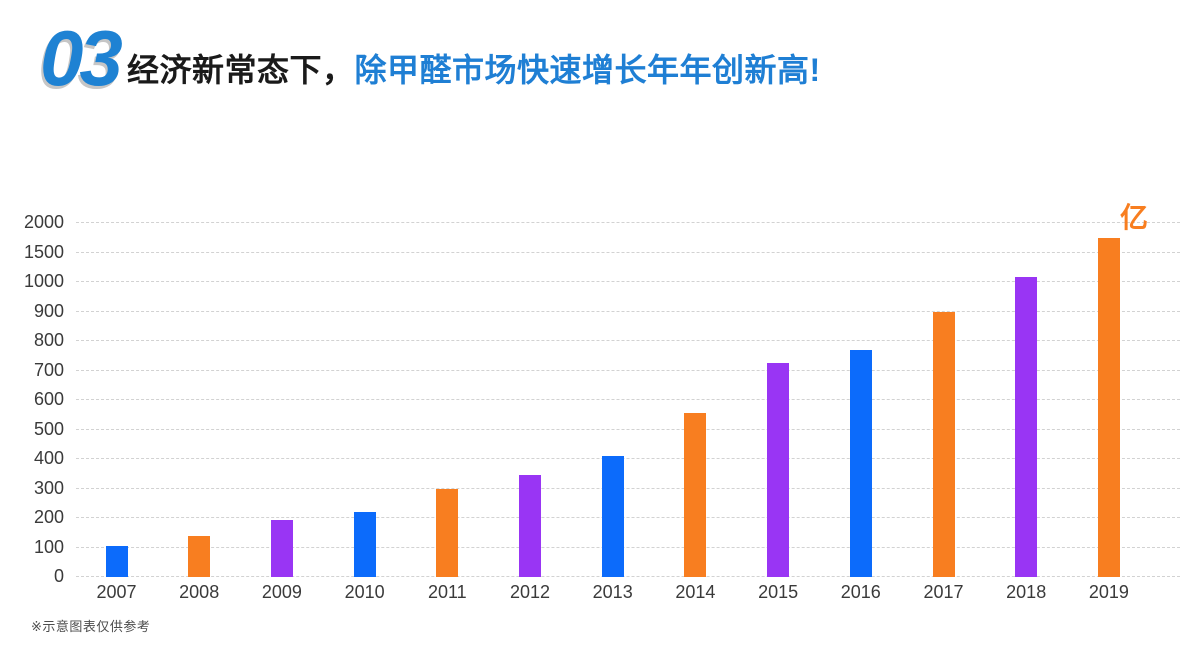  Describe the element at coordinates (91, 626) in the screenshot. I see `footnote: ※示意图表仅供参考` at that location.